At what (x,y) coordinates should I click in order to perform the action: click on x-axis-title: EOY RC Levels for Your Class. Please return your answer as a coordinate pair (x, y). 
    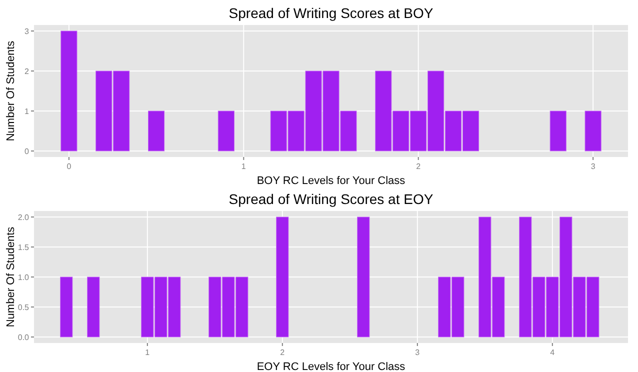
    Looking at the image, I should click on (331, 366).